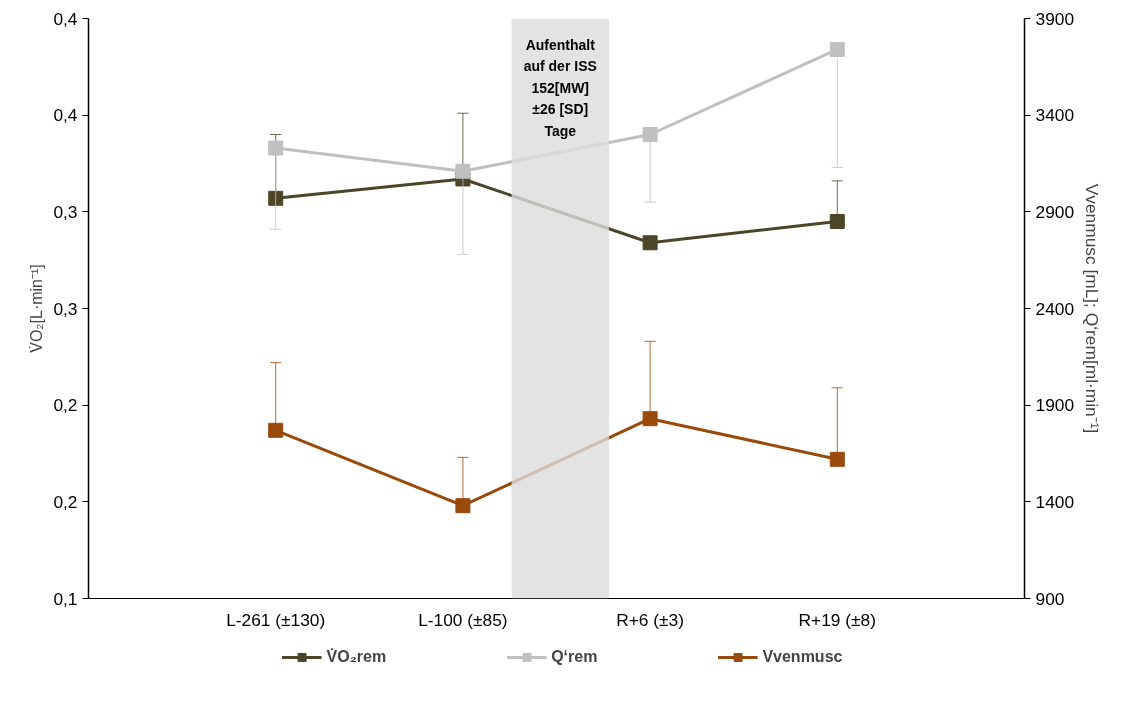 Image resolution: width=1146 pixels, height=702 pixels. Describe the element at coordinates (65, 598) in the screenshot. I see `y-tick-label: 0,1` at that location.